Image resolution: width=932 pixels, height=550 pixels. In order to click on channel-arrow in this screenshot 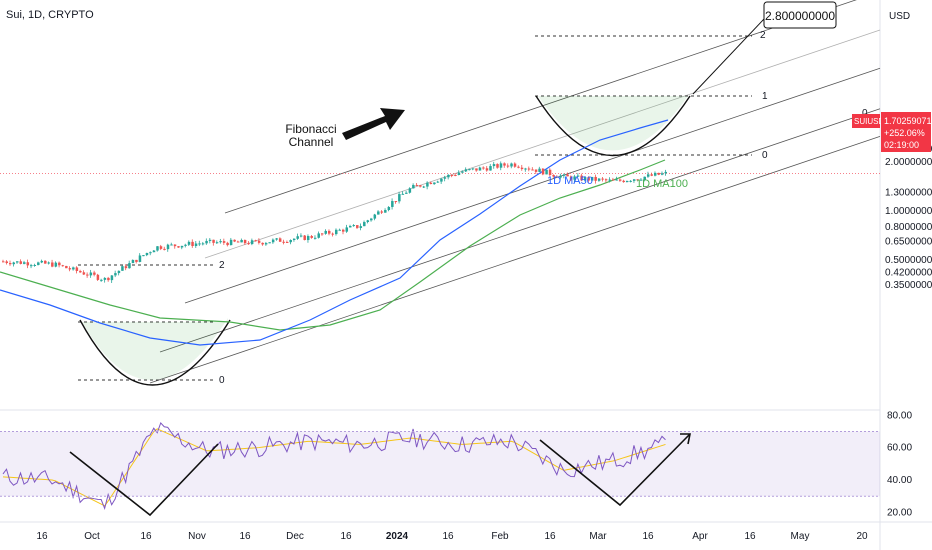, I will do `click(373, 124)`.